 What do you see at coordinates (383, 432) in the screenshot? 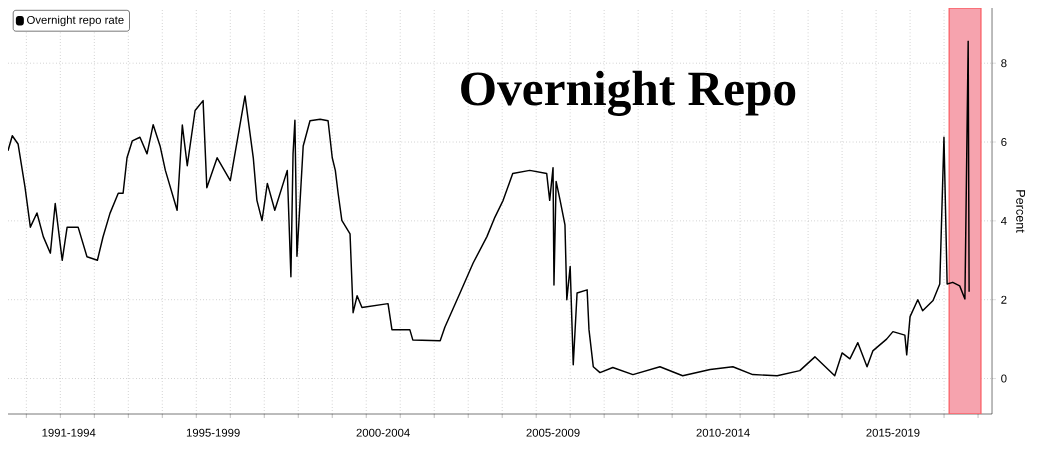
I see `x-tick-label: 2000-2004` at bounding box center [383, 432].